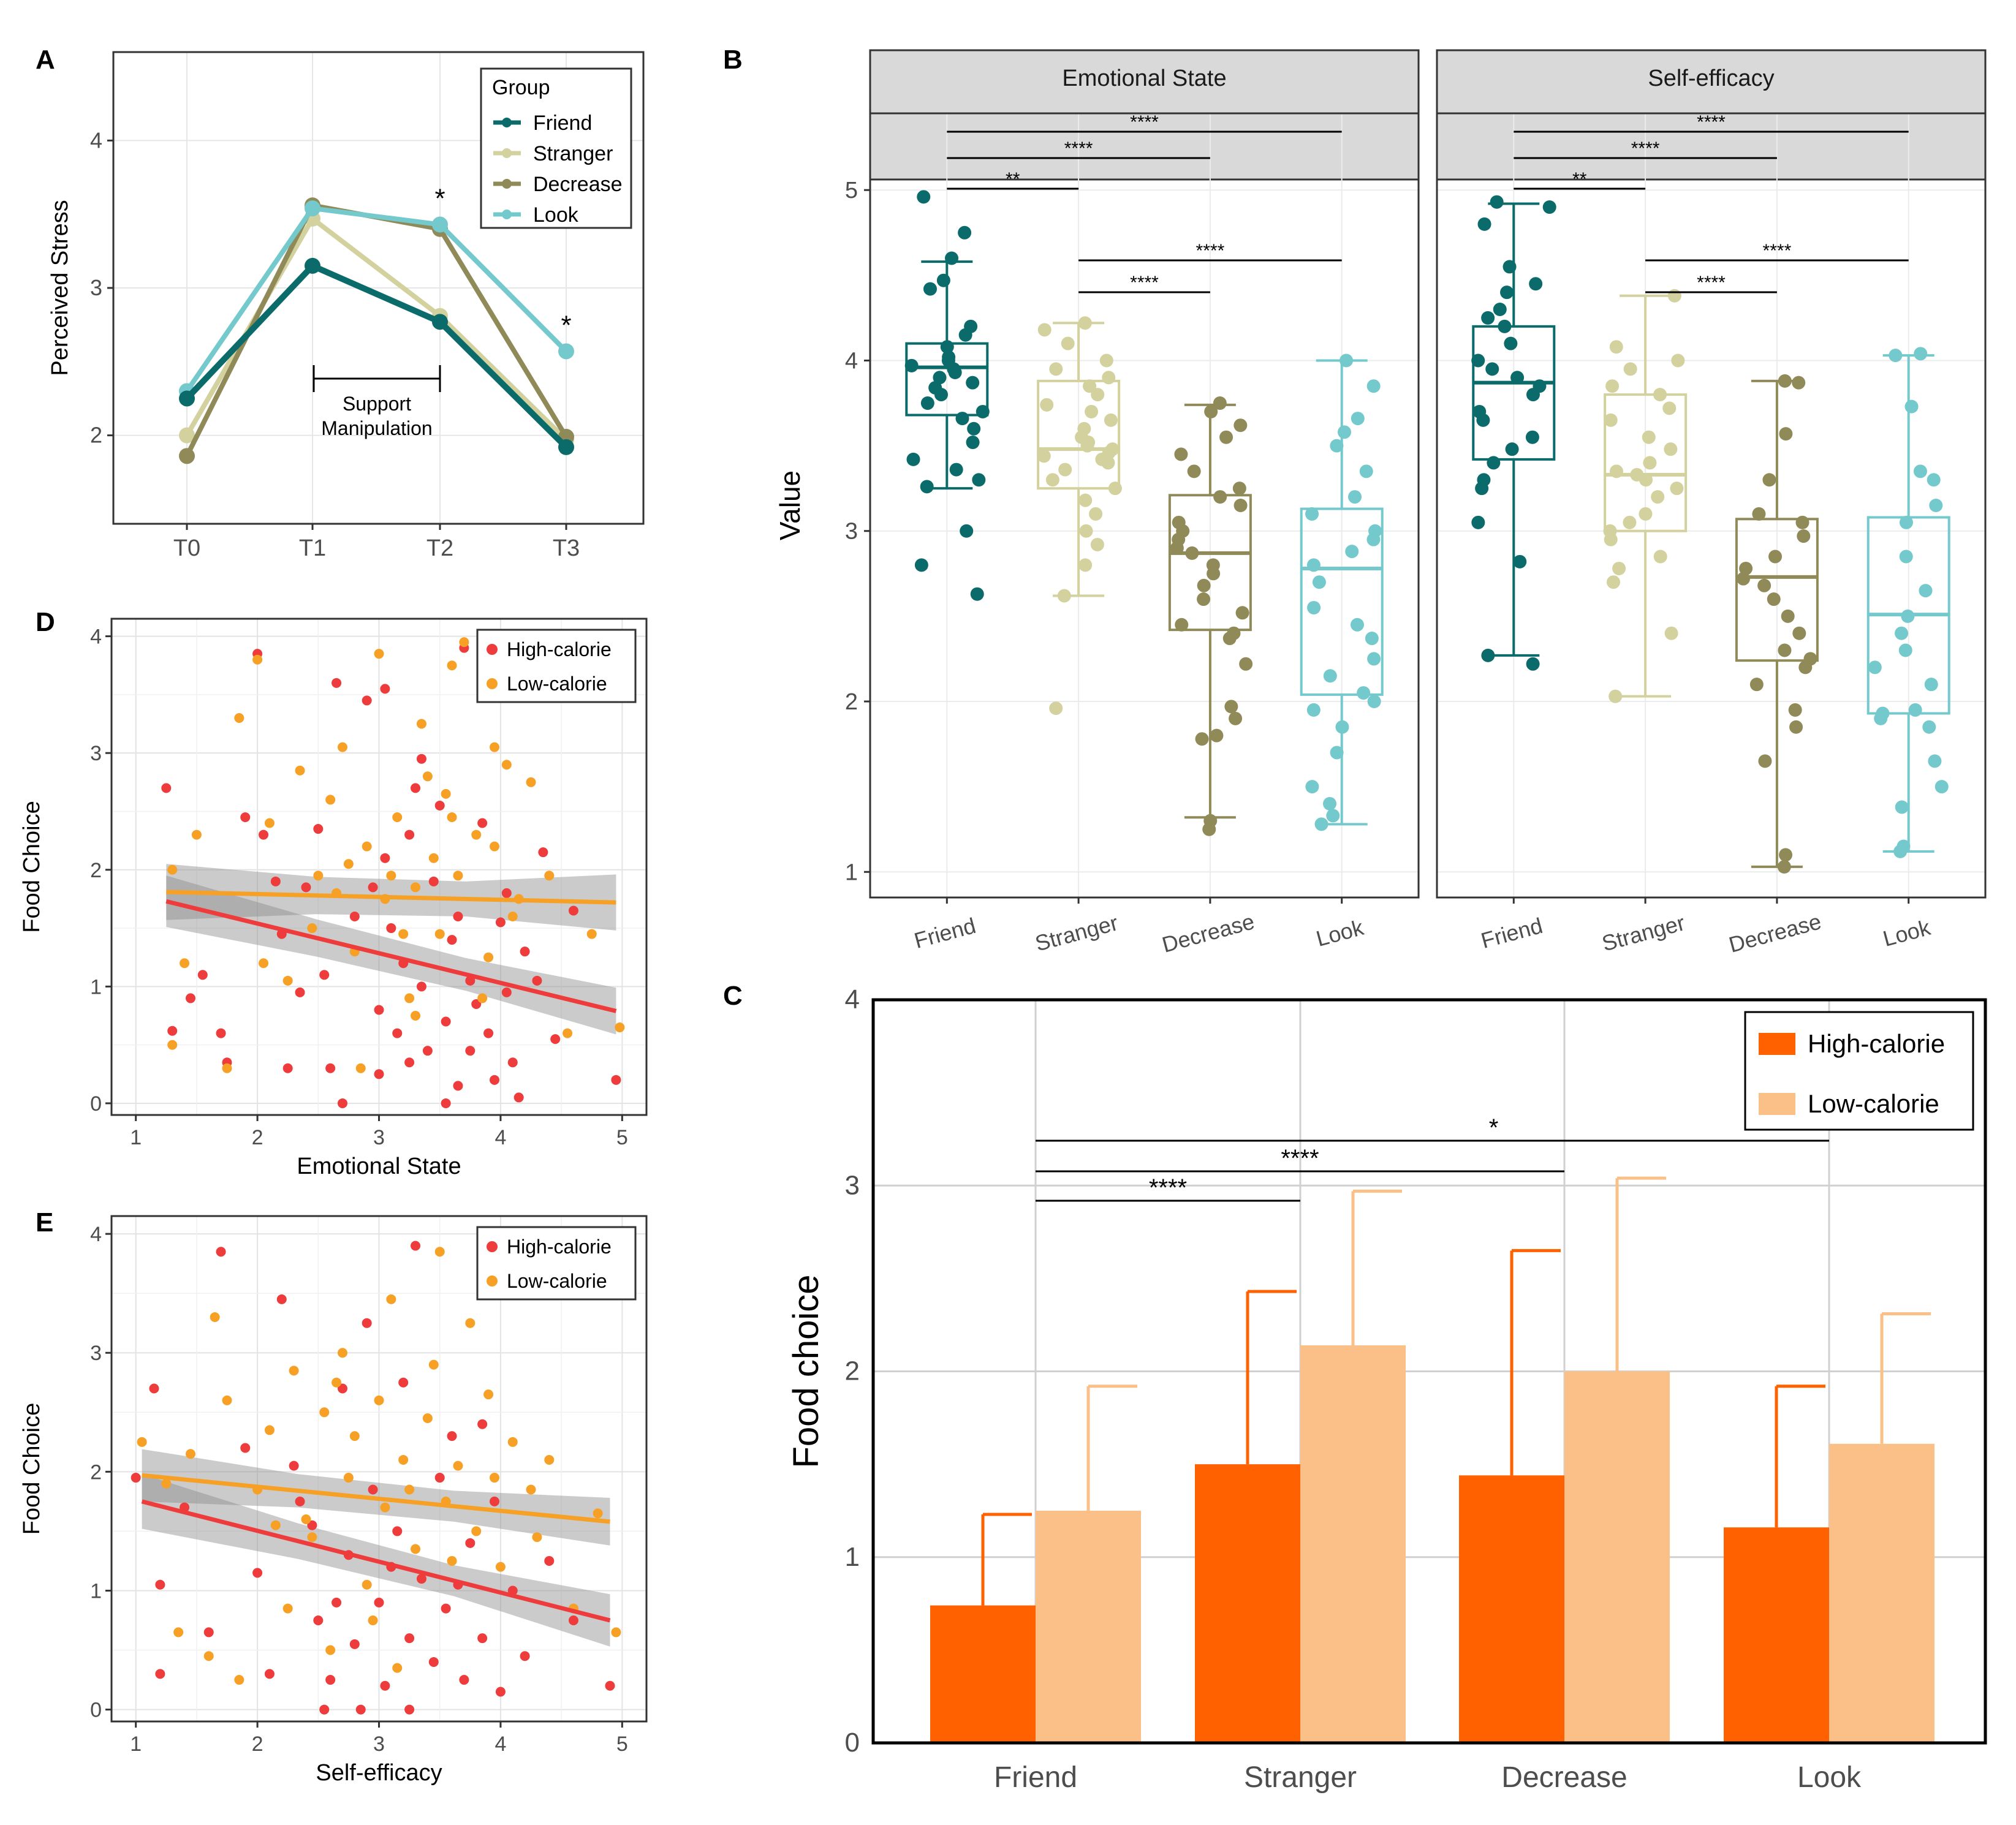  What do you see at coordinates (559, 1247) in the screenshot?
I see `legend-label: High-calorie` at bounding box center [559, 1247].